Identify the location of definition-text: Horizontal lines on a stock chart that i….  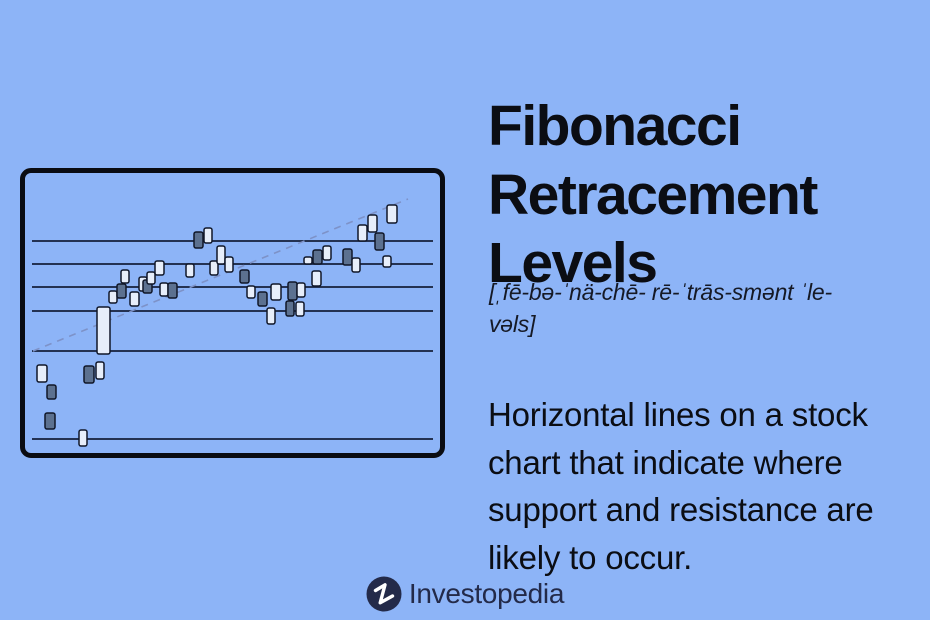
(681, 486).